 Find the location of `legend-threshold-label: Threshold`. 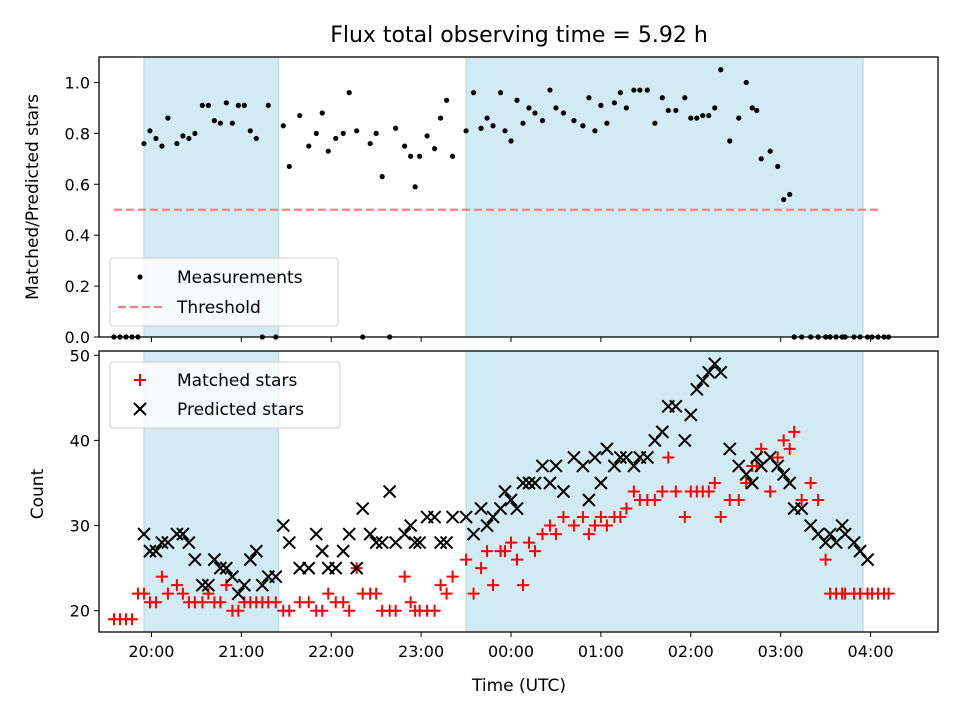

legend-threshold-label: Threshold is located at coordinates (218, 308).